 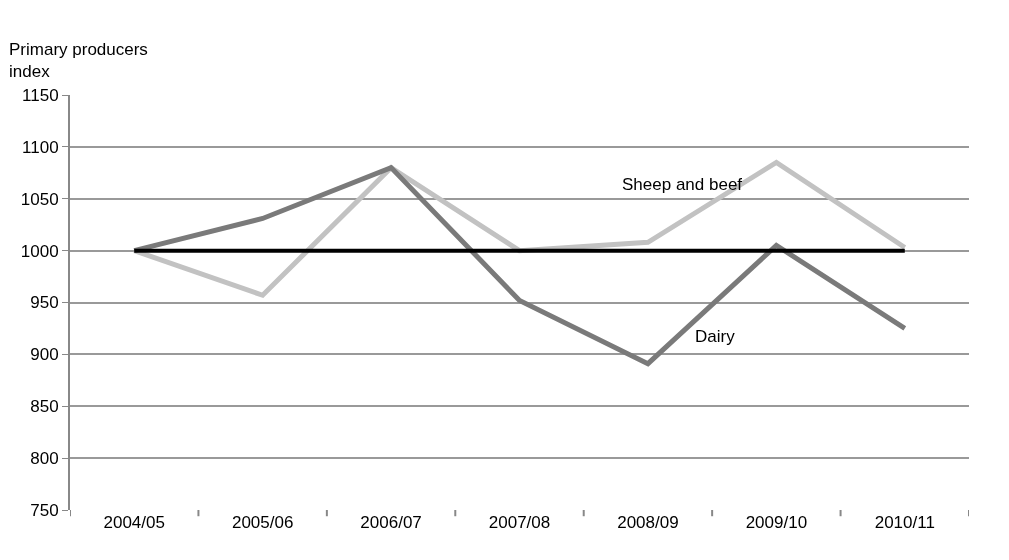 I want to click on y-tick-label: 1100, so click(x=40, y=147).